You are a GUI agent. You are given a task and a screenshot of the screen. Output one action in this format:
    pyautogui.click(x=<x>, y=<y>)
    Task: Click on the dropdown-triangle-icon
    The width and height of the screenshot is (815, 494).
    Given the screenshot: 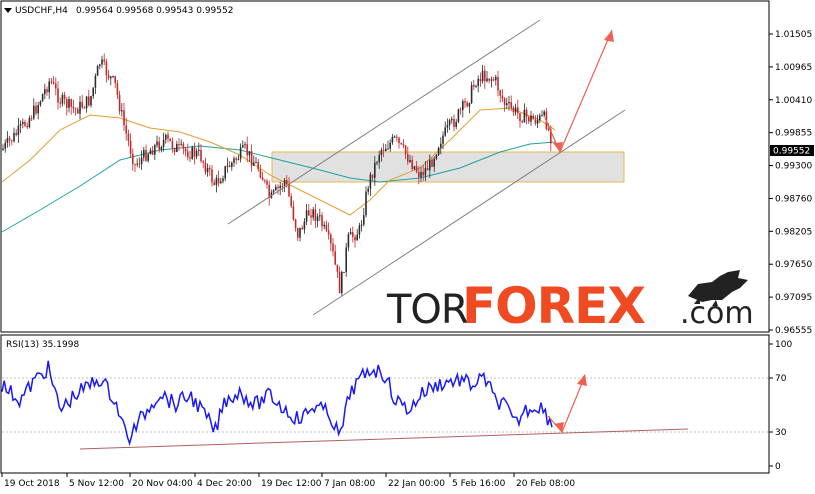 What is the action you would take?
    pyautogui.click(x=8, y=10)
    